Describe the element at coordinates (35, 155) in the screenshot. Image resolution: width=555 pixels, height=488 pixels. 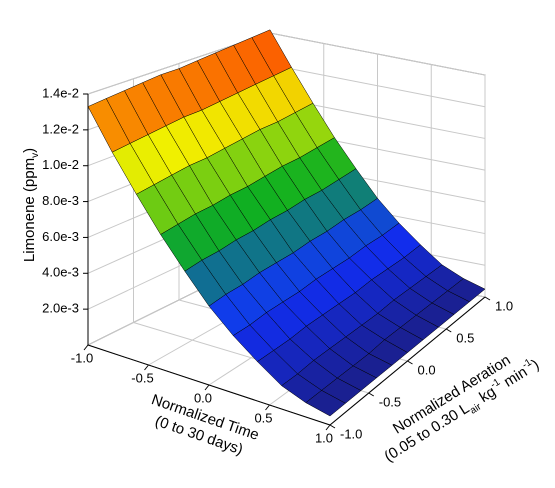
I see `axis-label-part: v` at that location.